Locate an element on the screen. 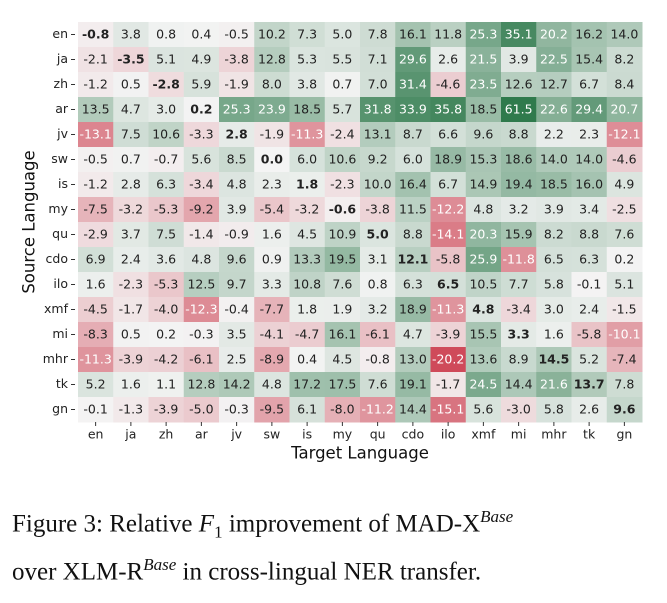  cell-label: 16.4 is located at coordinates (413, 184).